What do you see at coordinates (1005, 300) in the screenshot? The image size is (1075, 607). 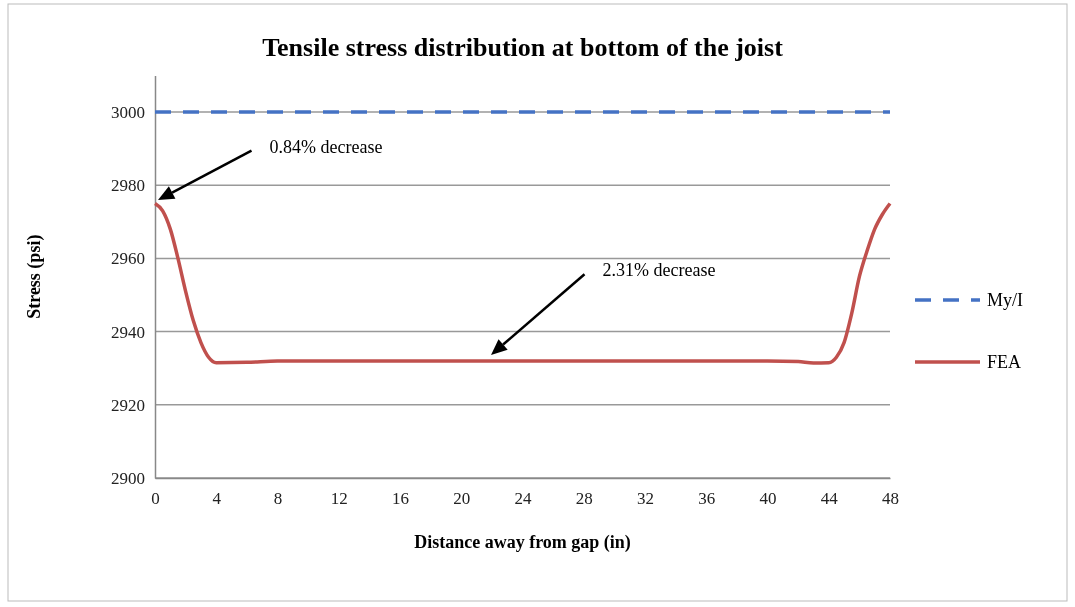 I see `legend-label: My/I` at bounding box center [1005, 300].